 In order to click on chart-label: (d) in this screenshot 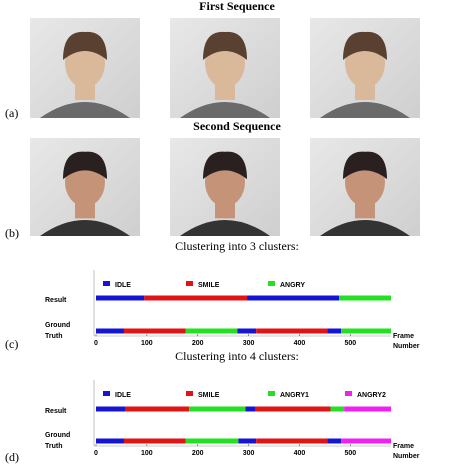, I will do `click(12, 457)`.